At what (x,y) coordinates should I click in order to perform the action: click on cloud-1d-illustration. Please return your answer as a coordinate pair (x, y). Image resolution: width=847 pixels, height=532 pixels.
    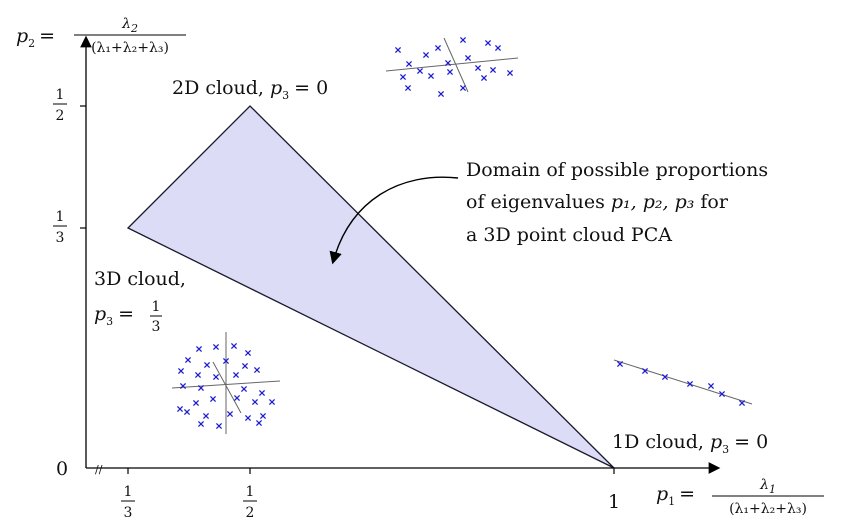
    Looking at the image, I should click on (683, 383).